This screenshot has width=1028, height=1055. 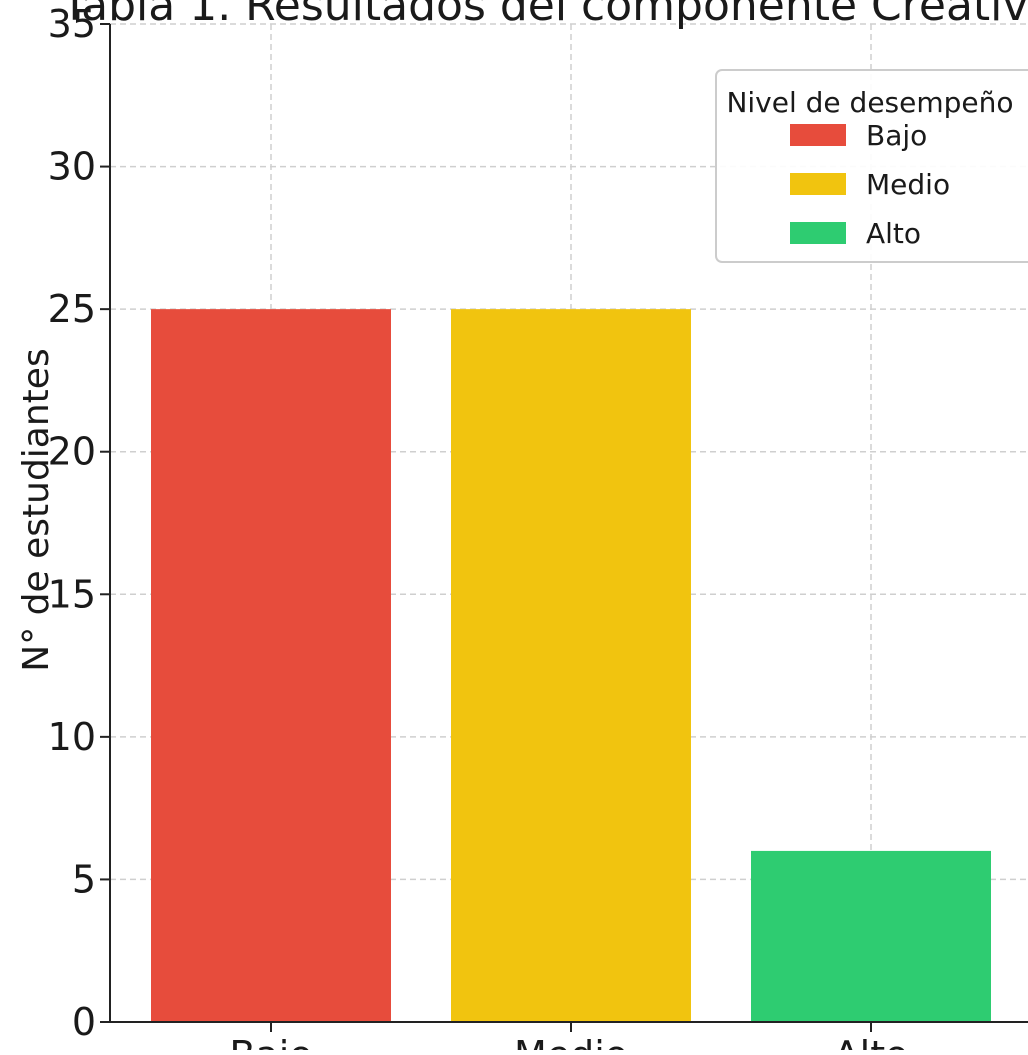 I want to click on y-tick-label-15: 15, so click(x=72, y=594).